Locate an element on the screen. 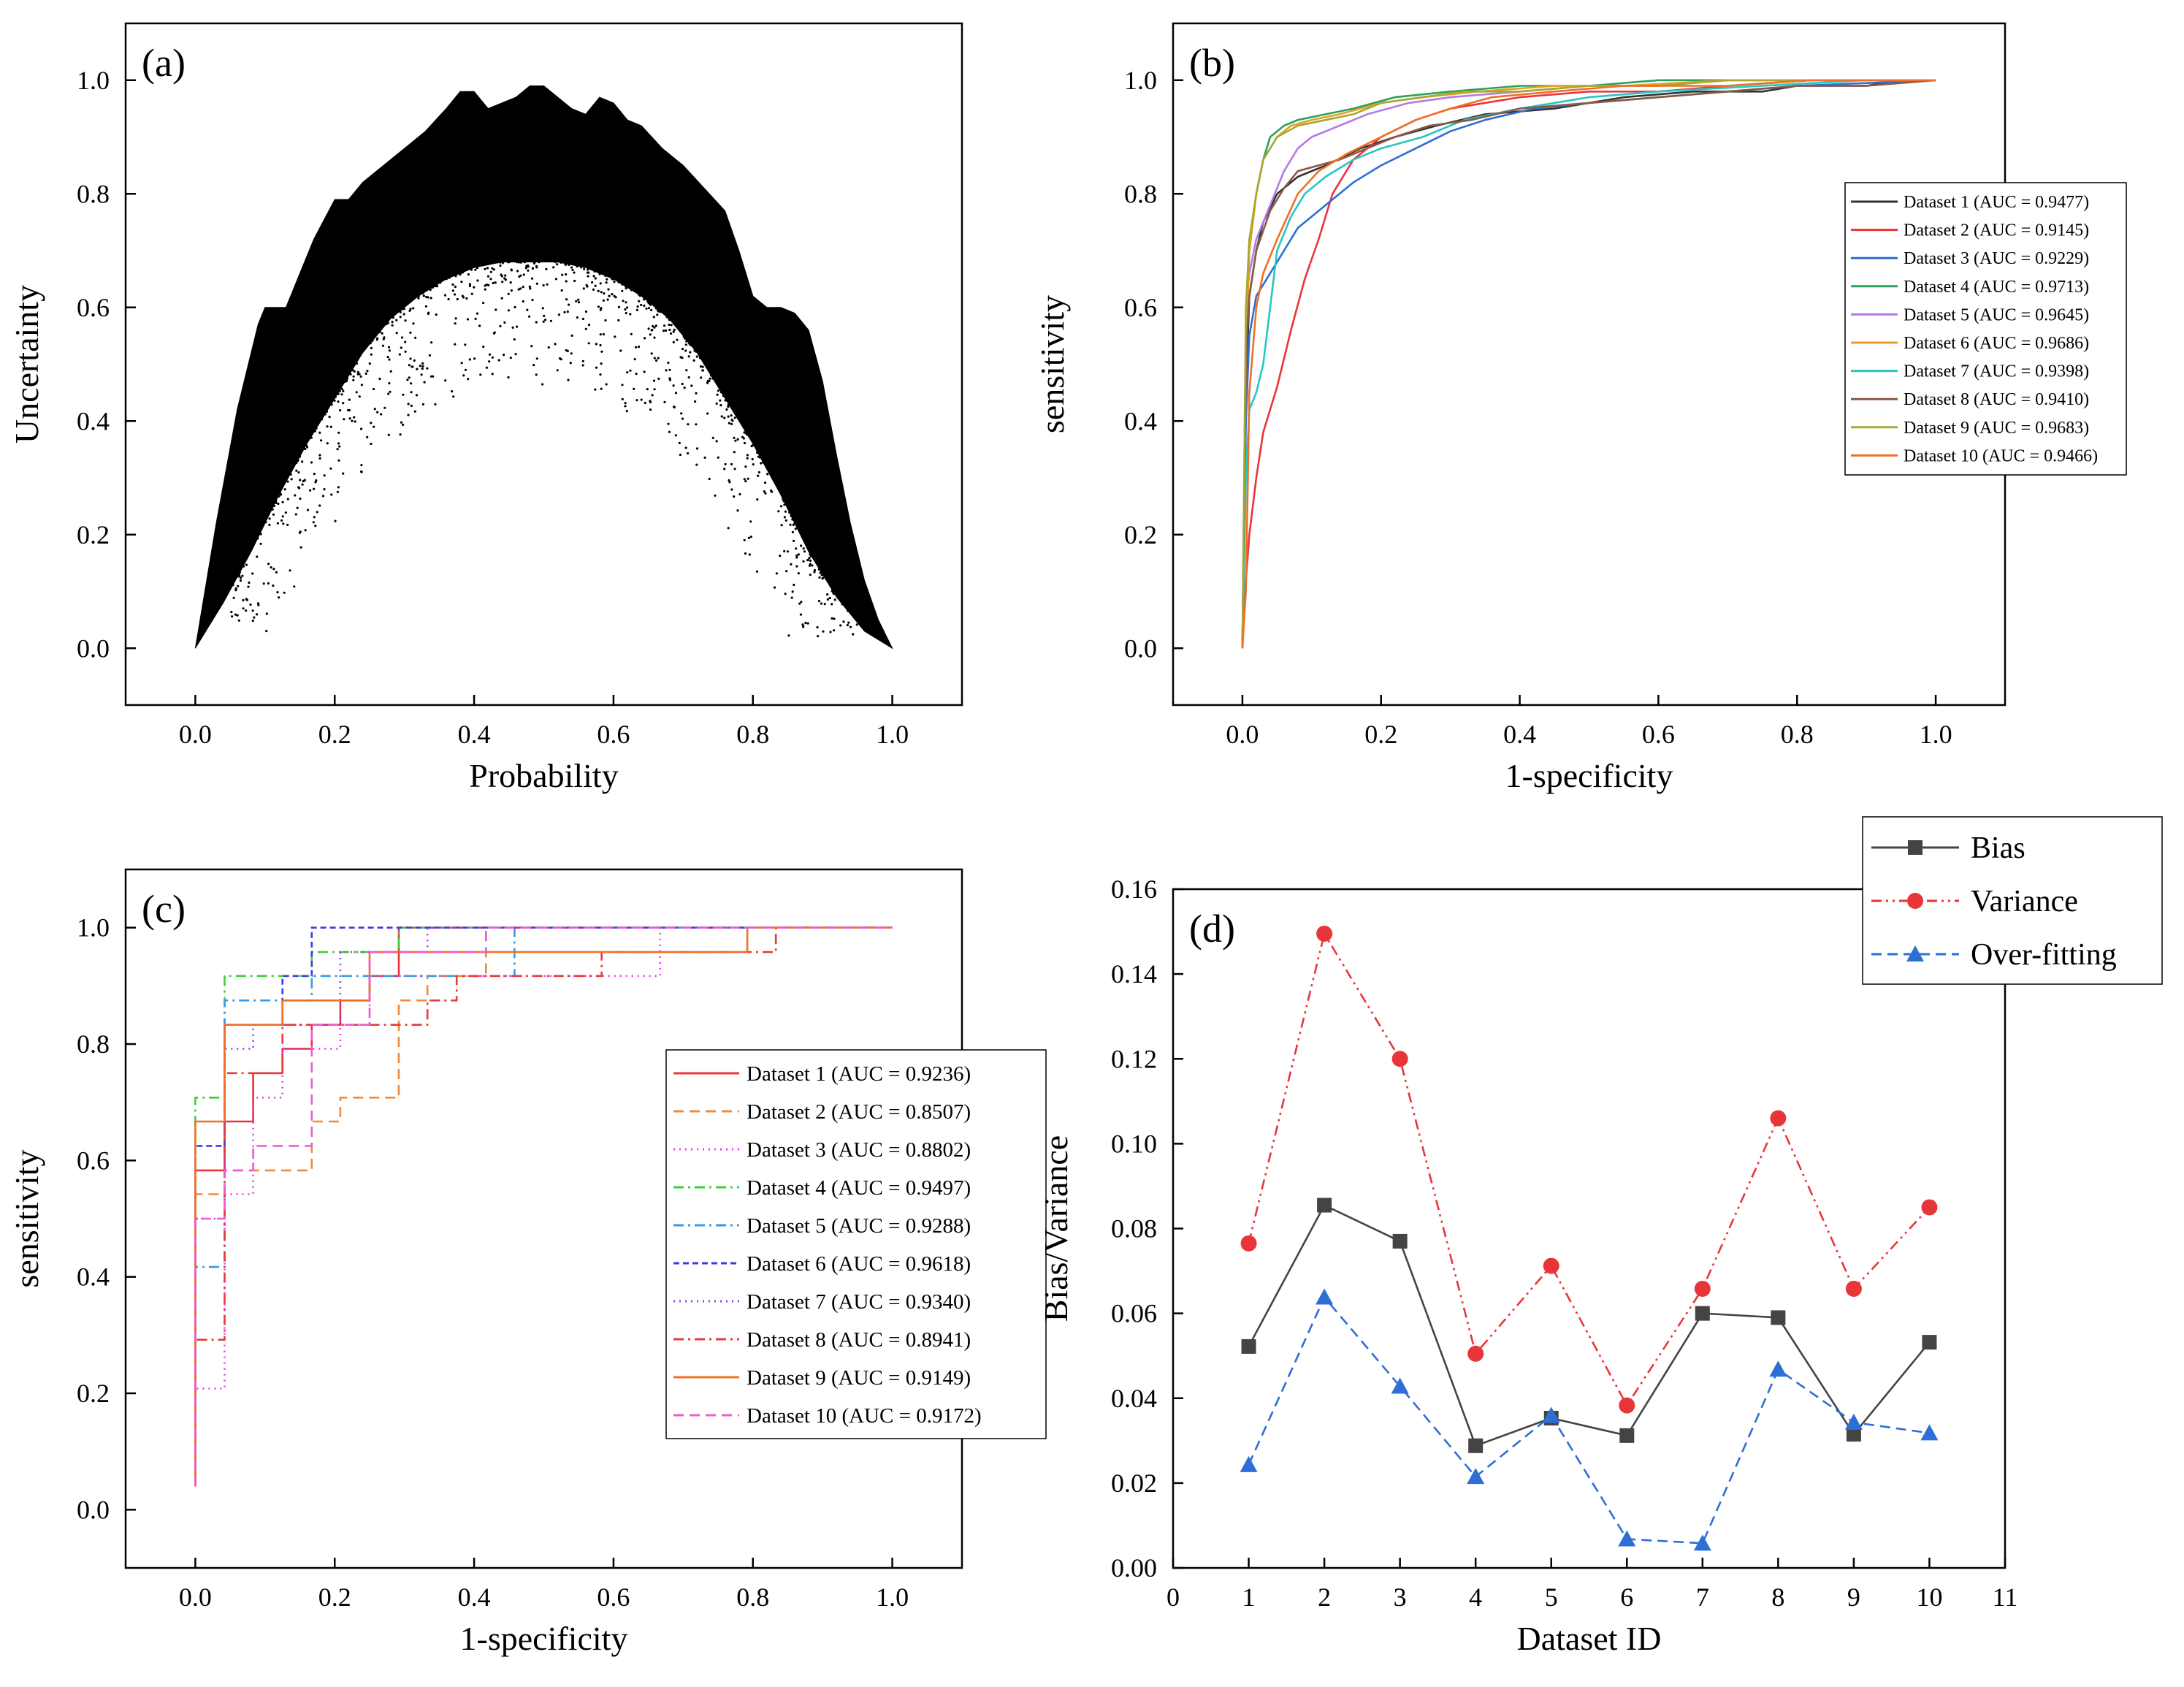 Image resolution: width=2184 pixels, height=1687 pixels. x-tick-label: 0.8 is located at coordinates (752, 1597).